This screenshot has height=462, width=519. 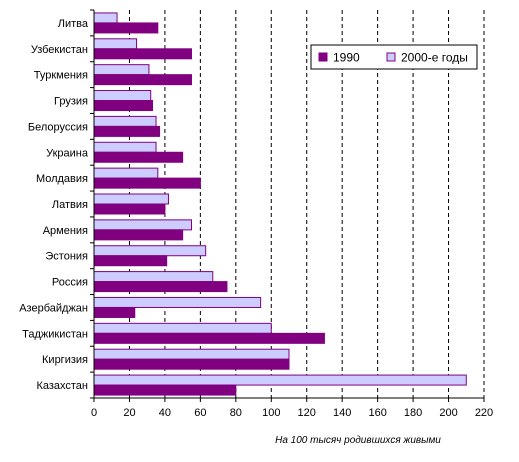 What do you see at coordinates (307, 413) in the screenshot?
I see `x-tick-label: 120` at bounding box center [307, 413].